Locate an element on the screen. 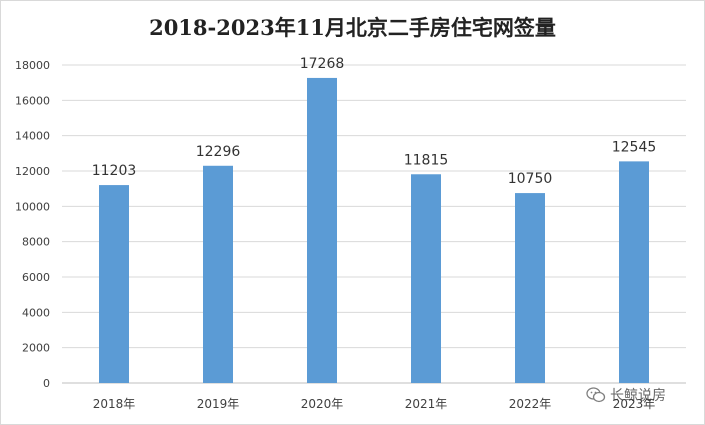 The height and width of the screenshot is (425, 705). data-label: 12545 is located at coordinates (634, 147).